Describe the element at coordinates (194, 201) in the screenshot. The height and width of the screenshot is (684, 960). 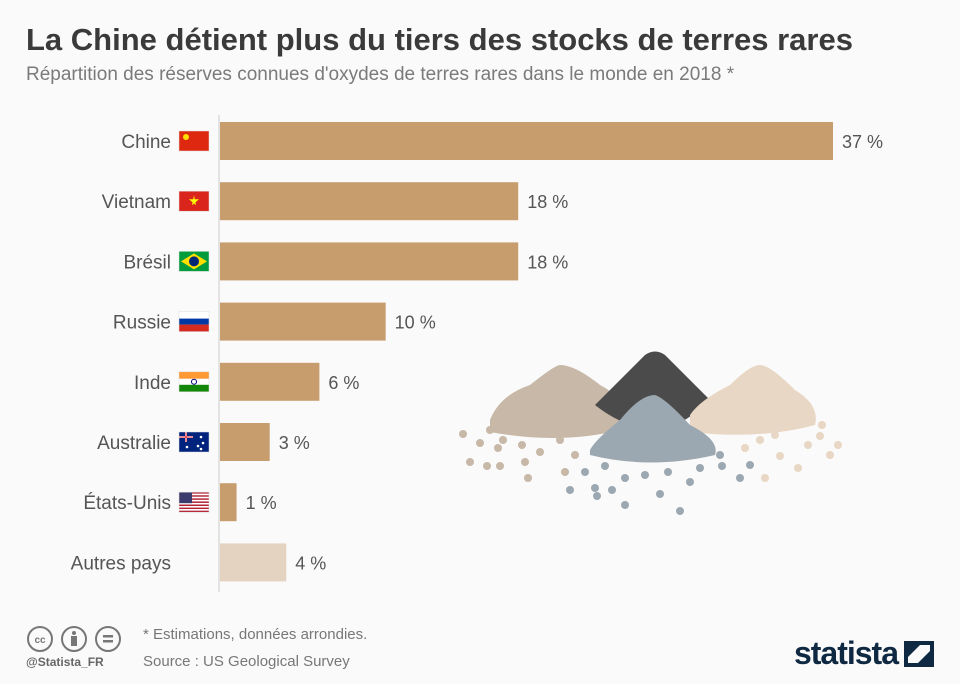
I see `vietnam-flag-icon` at that location.